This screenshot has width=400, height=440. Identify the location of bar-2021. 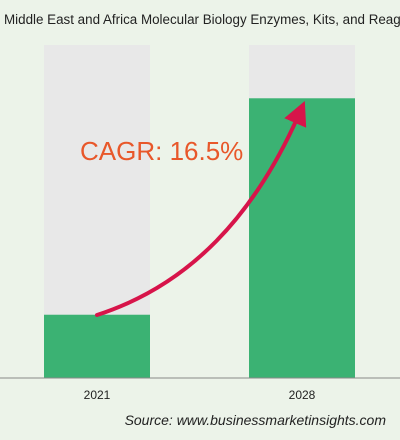
(97, 346).